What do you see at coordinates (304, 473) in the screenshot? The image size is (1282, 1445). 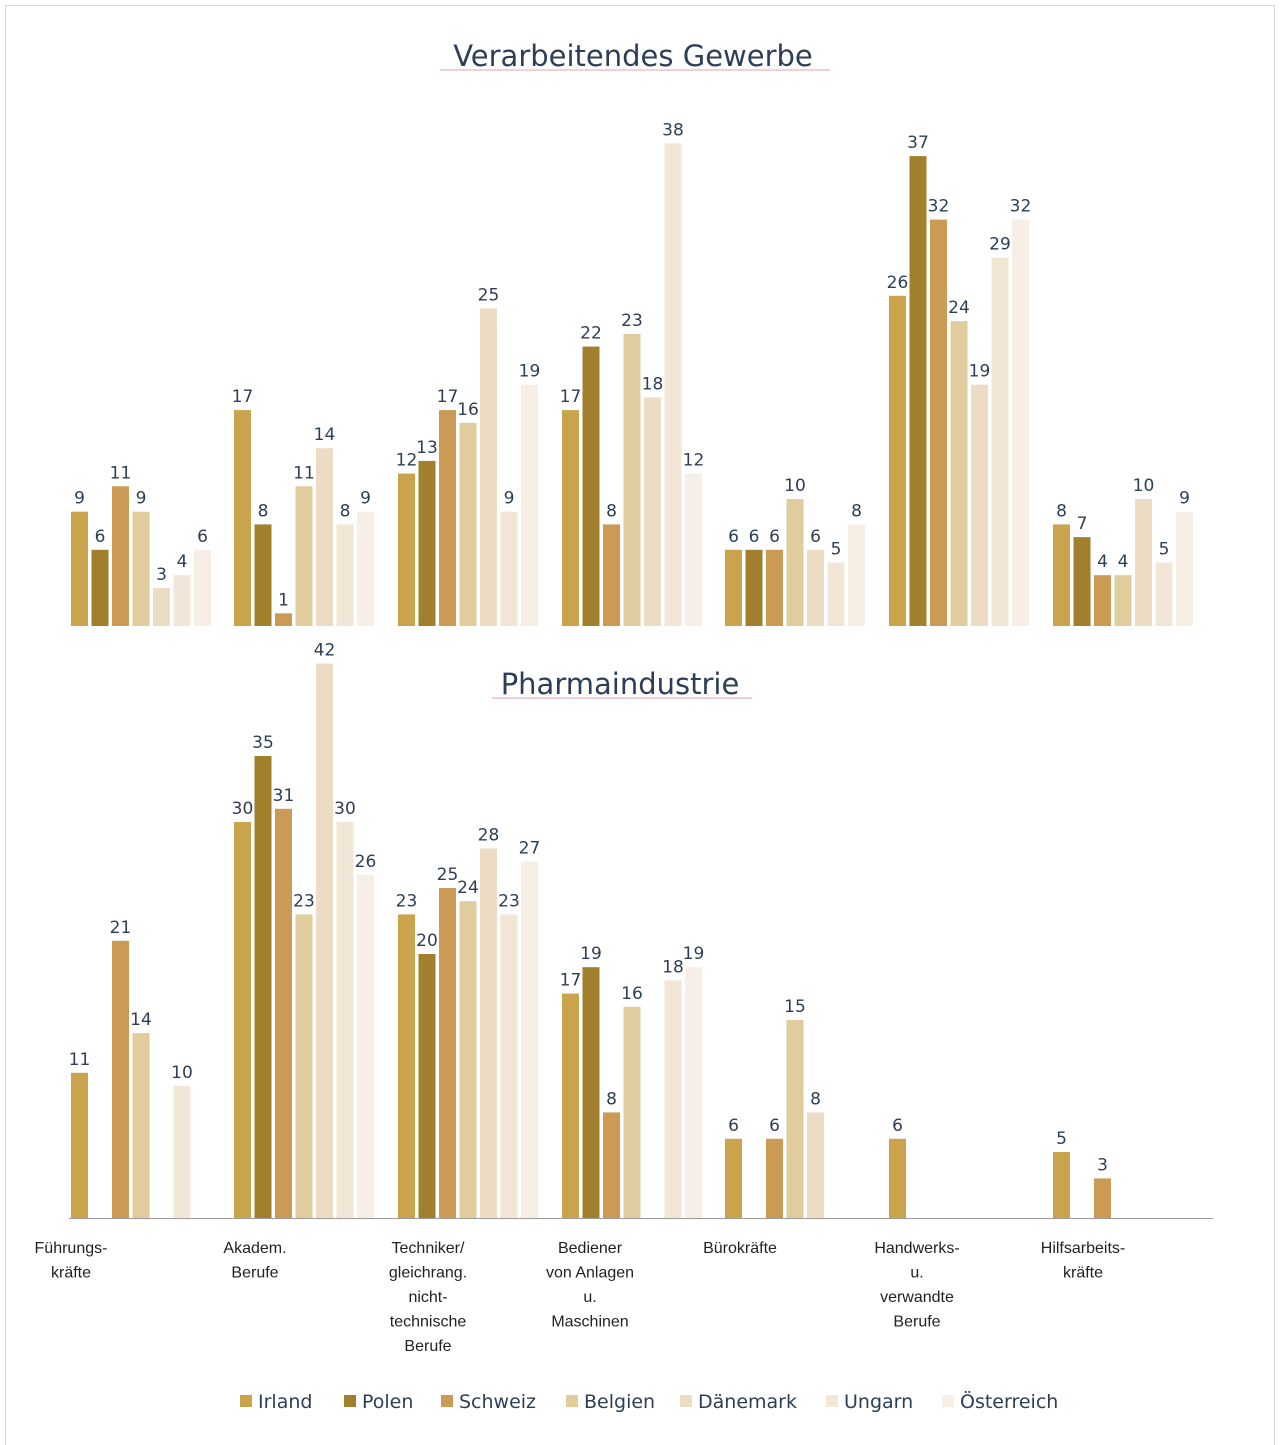 I see `data-label: 11` at bounding box center [304, 473].